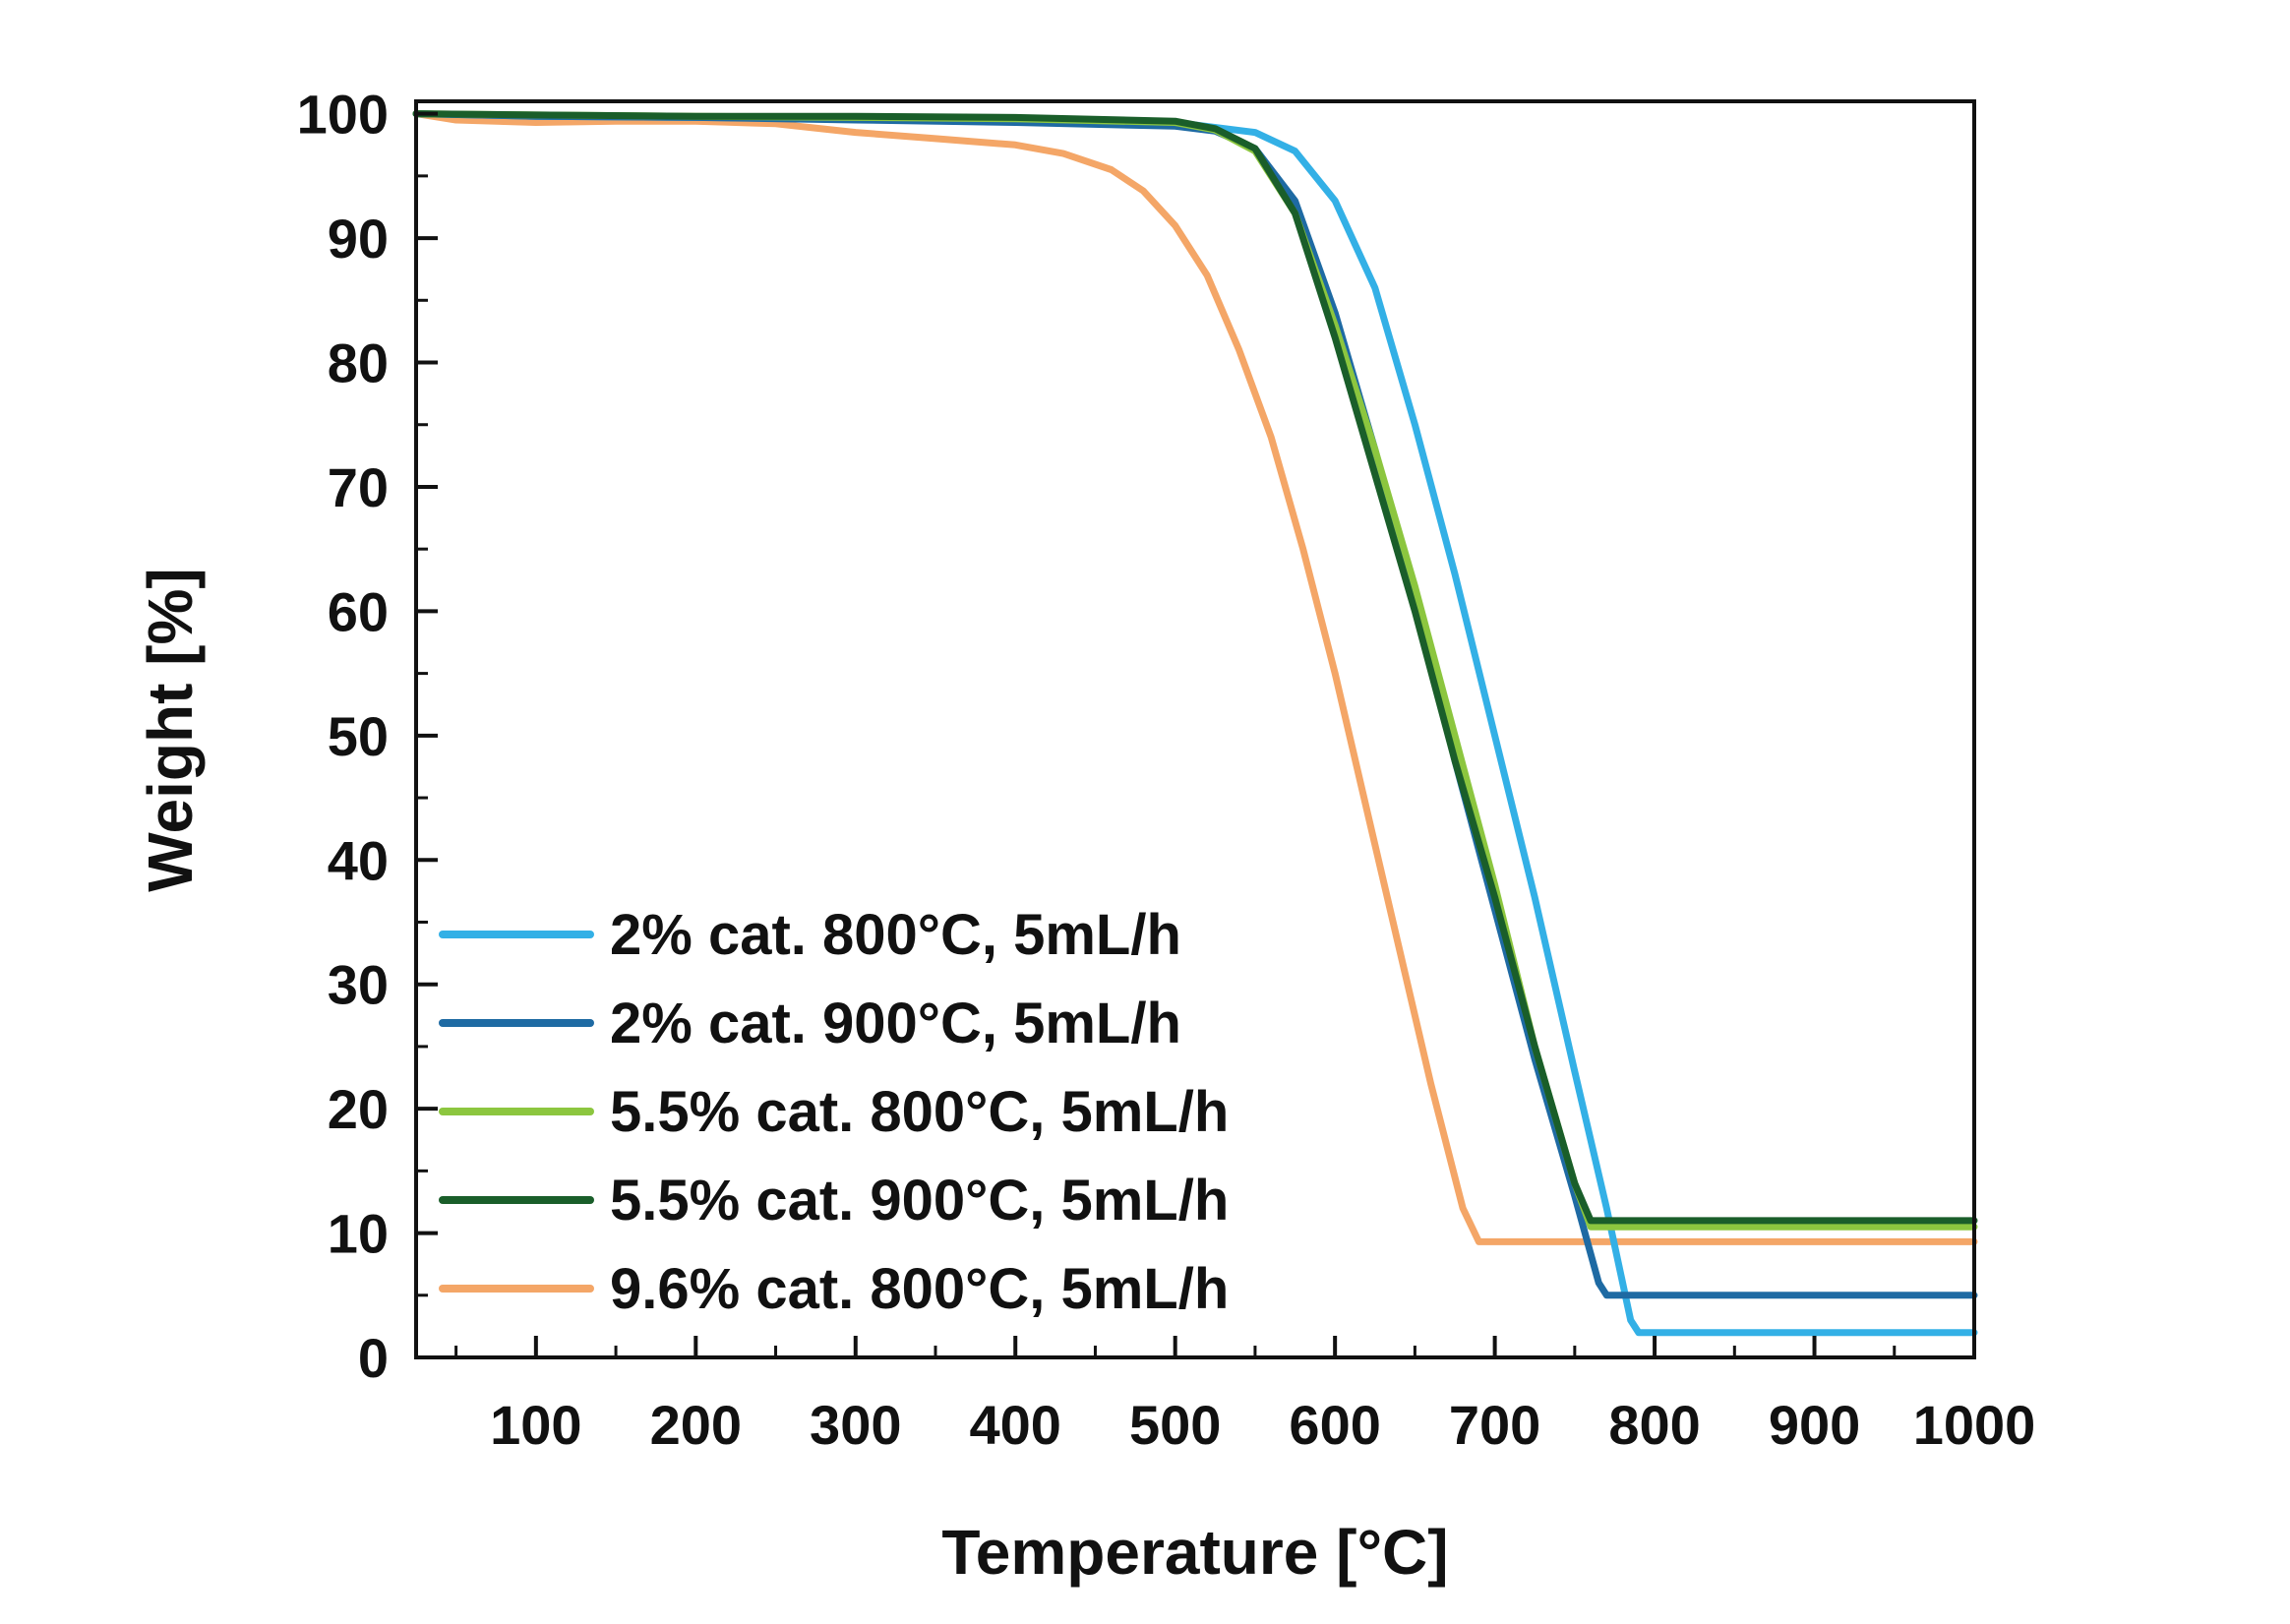 The width and height of the screenshot is (2290, 1624). I want to click on legend-label-3: 5.5% cat. 800°C, 5mL/h, so click(919, 1112).